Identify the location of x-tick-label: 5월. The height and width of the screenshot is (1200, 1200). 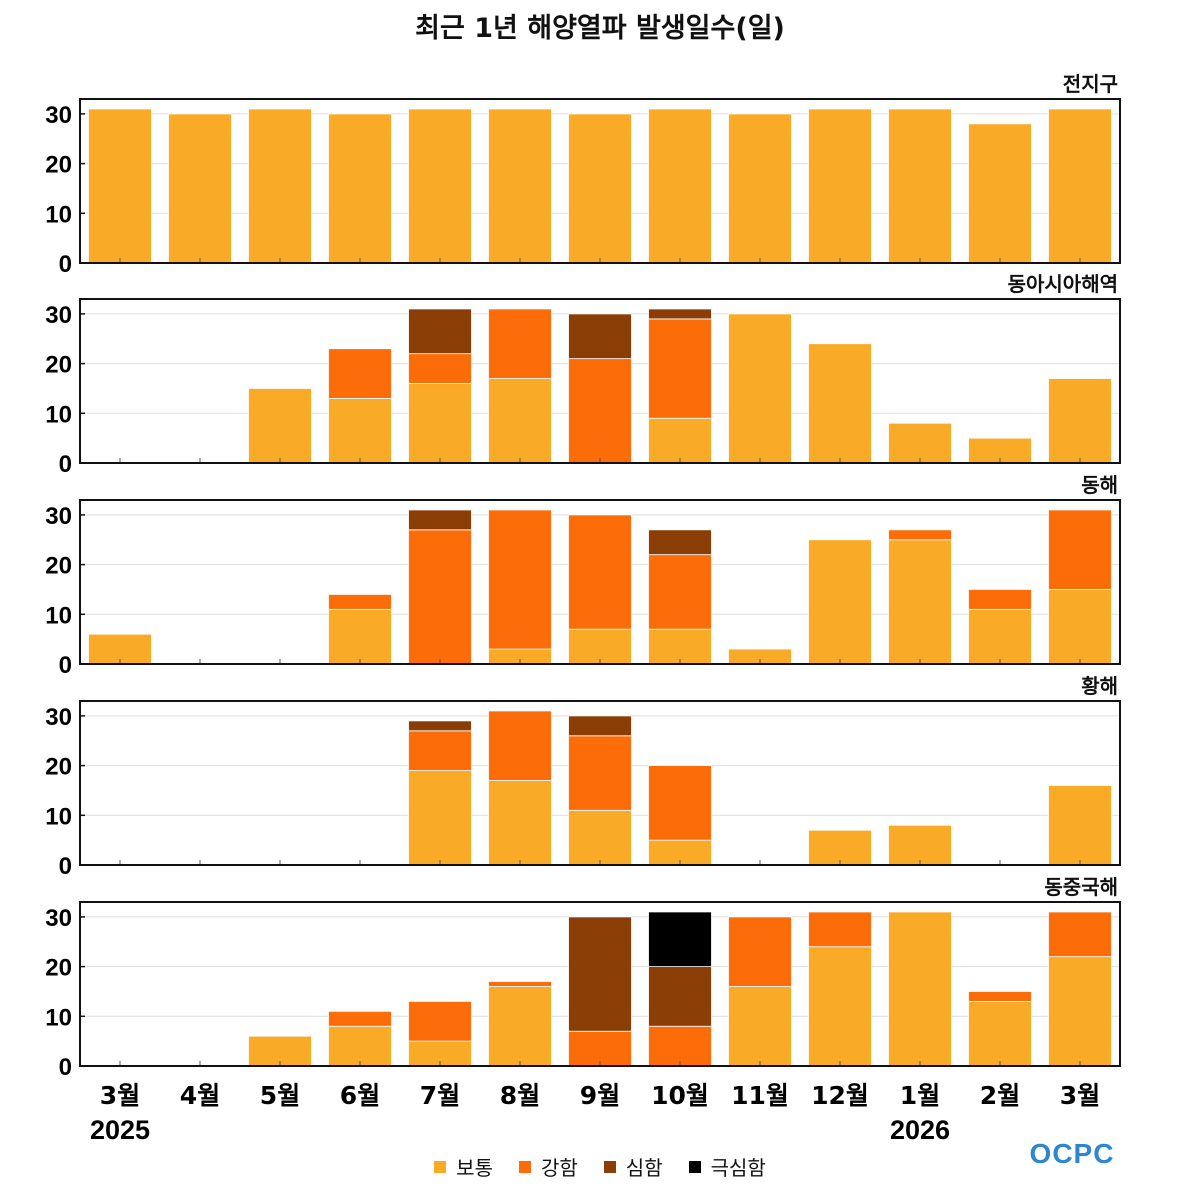
(280, 1095).